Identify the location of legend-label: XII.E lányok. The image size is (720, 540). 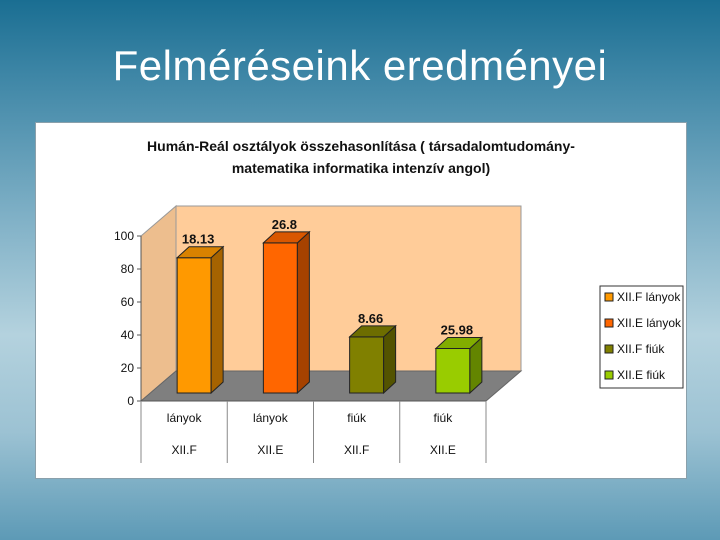
(649, 323).